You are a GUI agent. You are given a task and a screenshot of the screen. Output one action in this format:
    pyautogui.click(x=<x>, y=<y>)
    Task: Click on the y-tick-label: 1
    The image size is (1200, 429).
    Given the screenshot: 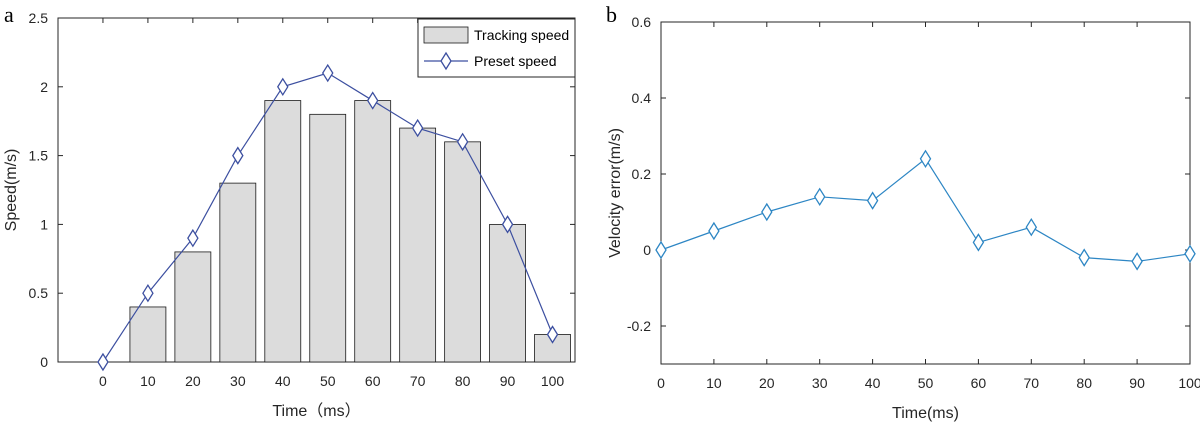 What is the action you would take?
    pyautogui.click(x=44, y=224)
    